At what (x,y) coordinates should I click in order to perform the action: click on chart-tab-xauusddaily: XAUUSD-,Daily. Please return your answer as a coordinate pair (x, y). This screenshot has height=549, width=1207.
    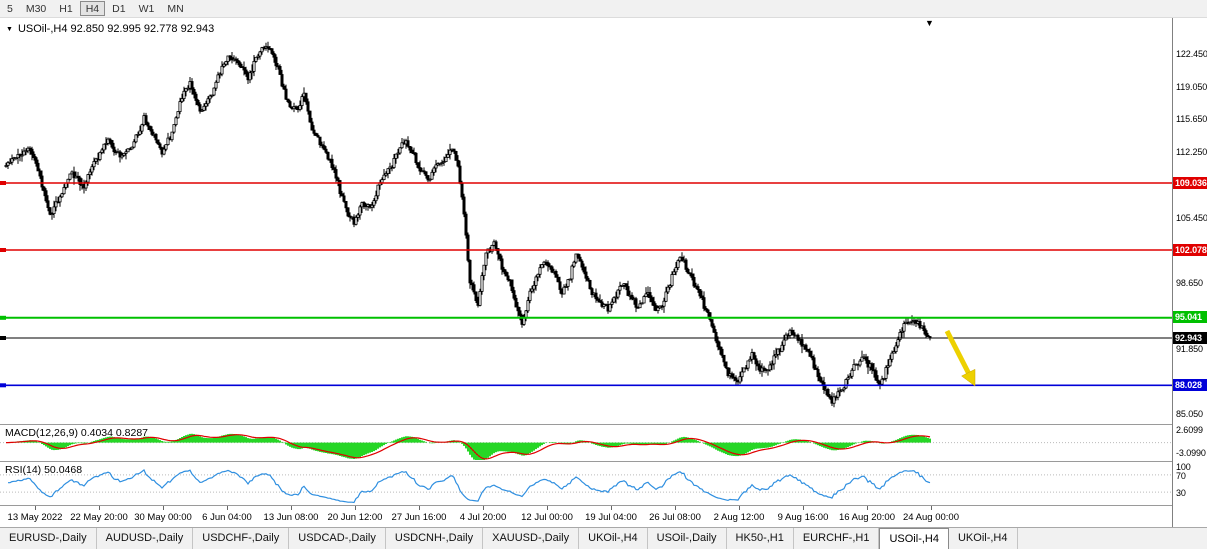
    Looking at the image, I should click on (531, 538).